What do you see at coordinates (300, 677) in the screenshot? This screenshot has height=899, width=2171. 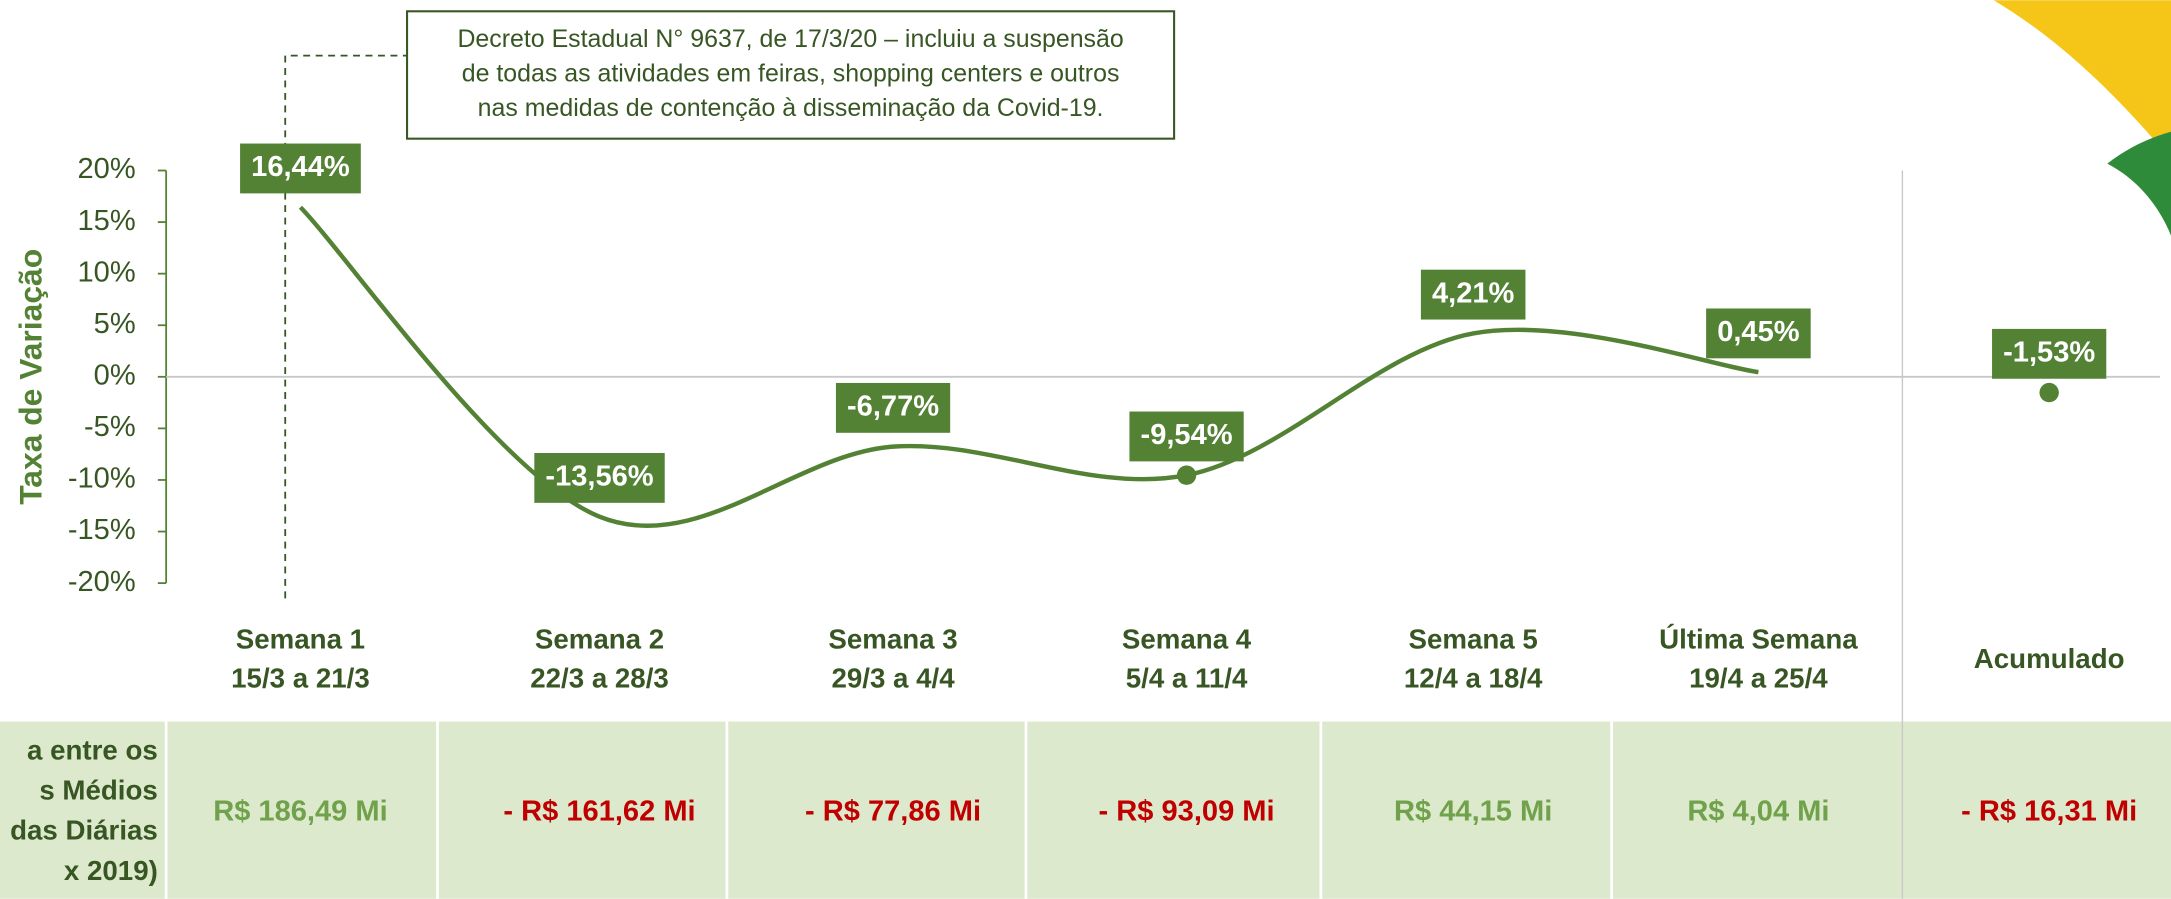 I see `x-tick-date: 15/3 a 21/3` at bounding box center [300, 677].